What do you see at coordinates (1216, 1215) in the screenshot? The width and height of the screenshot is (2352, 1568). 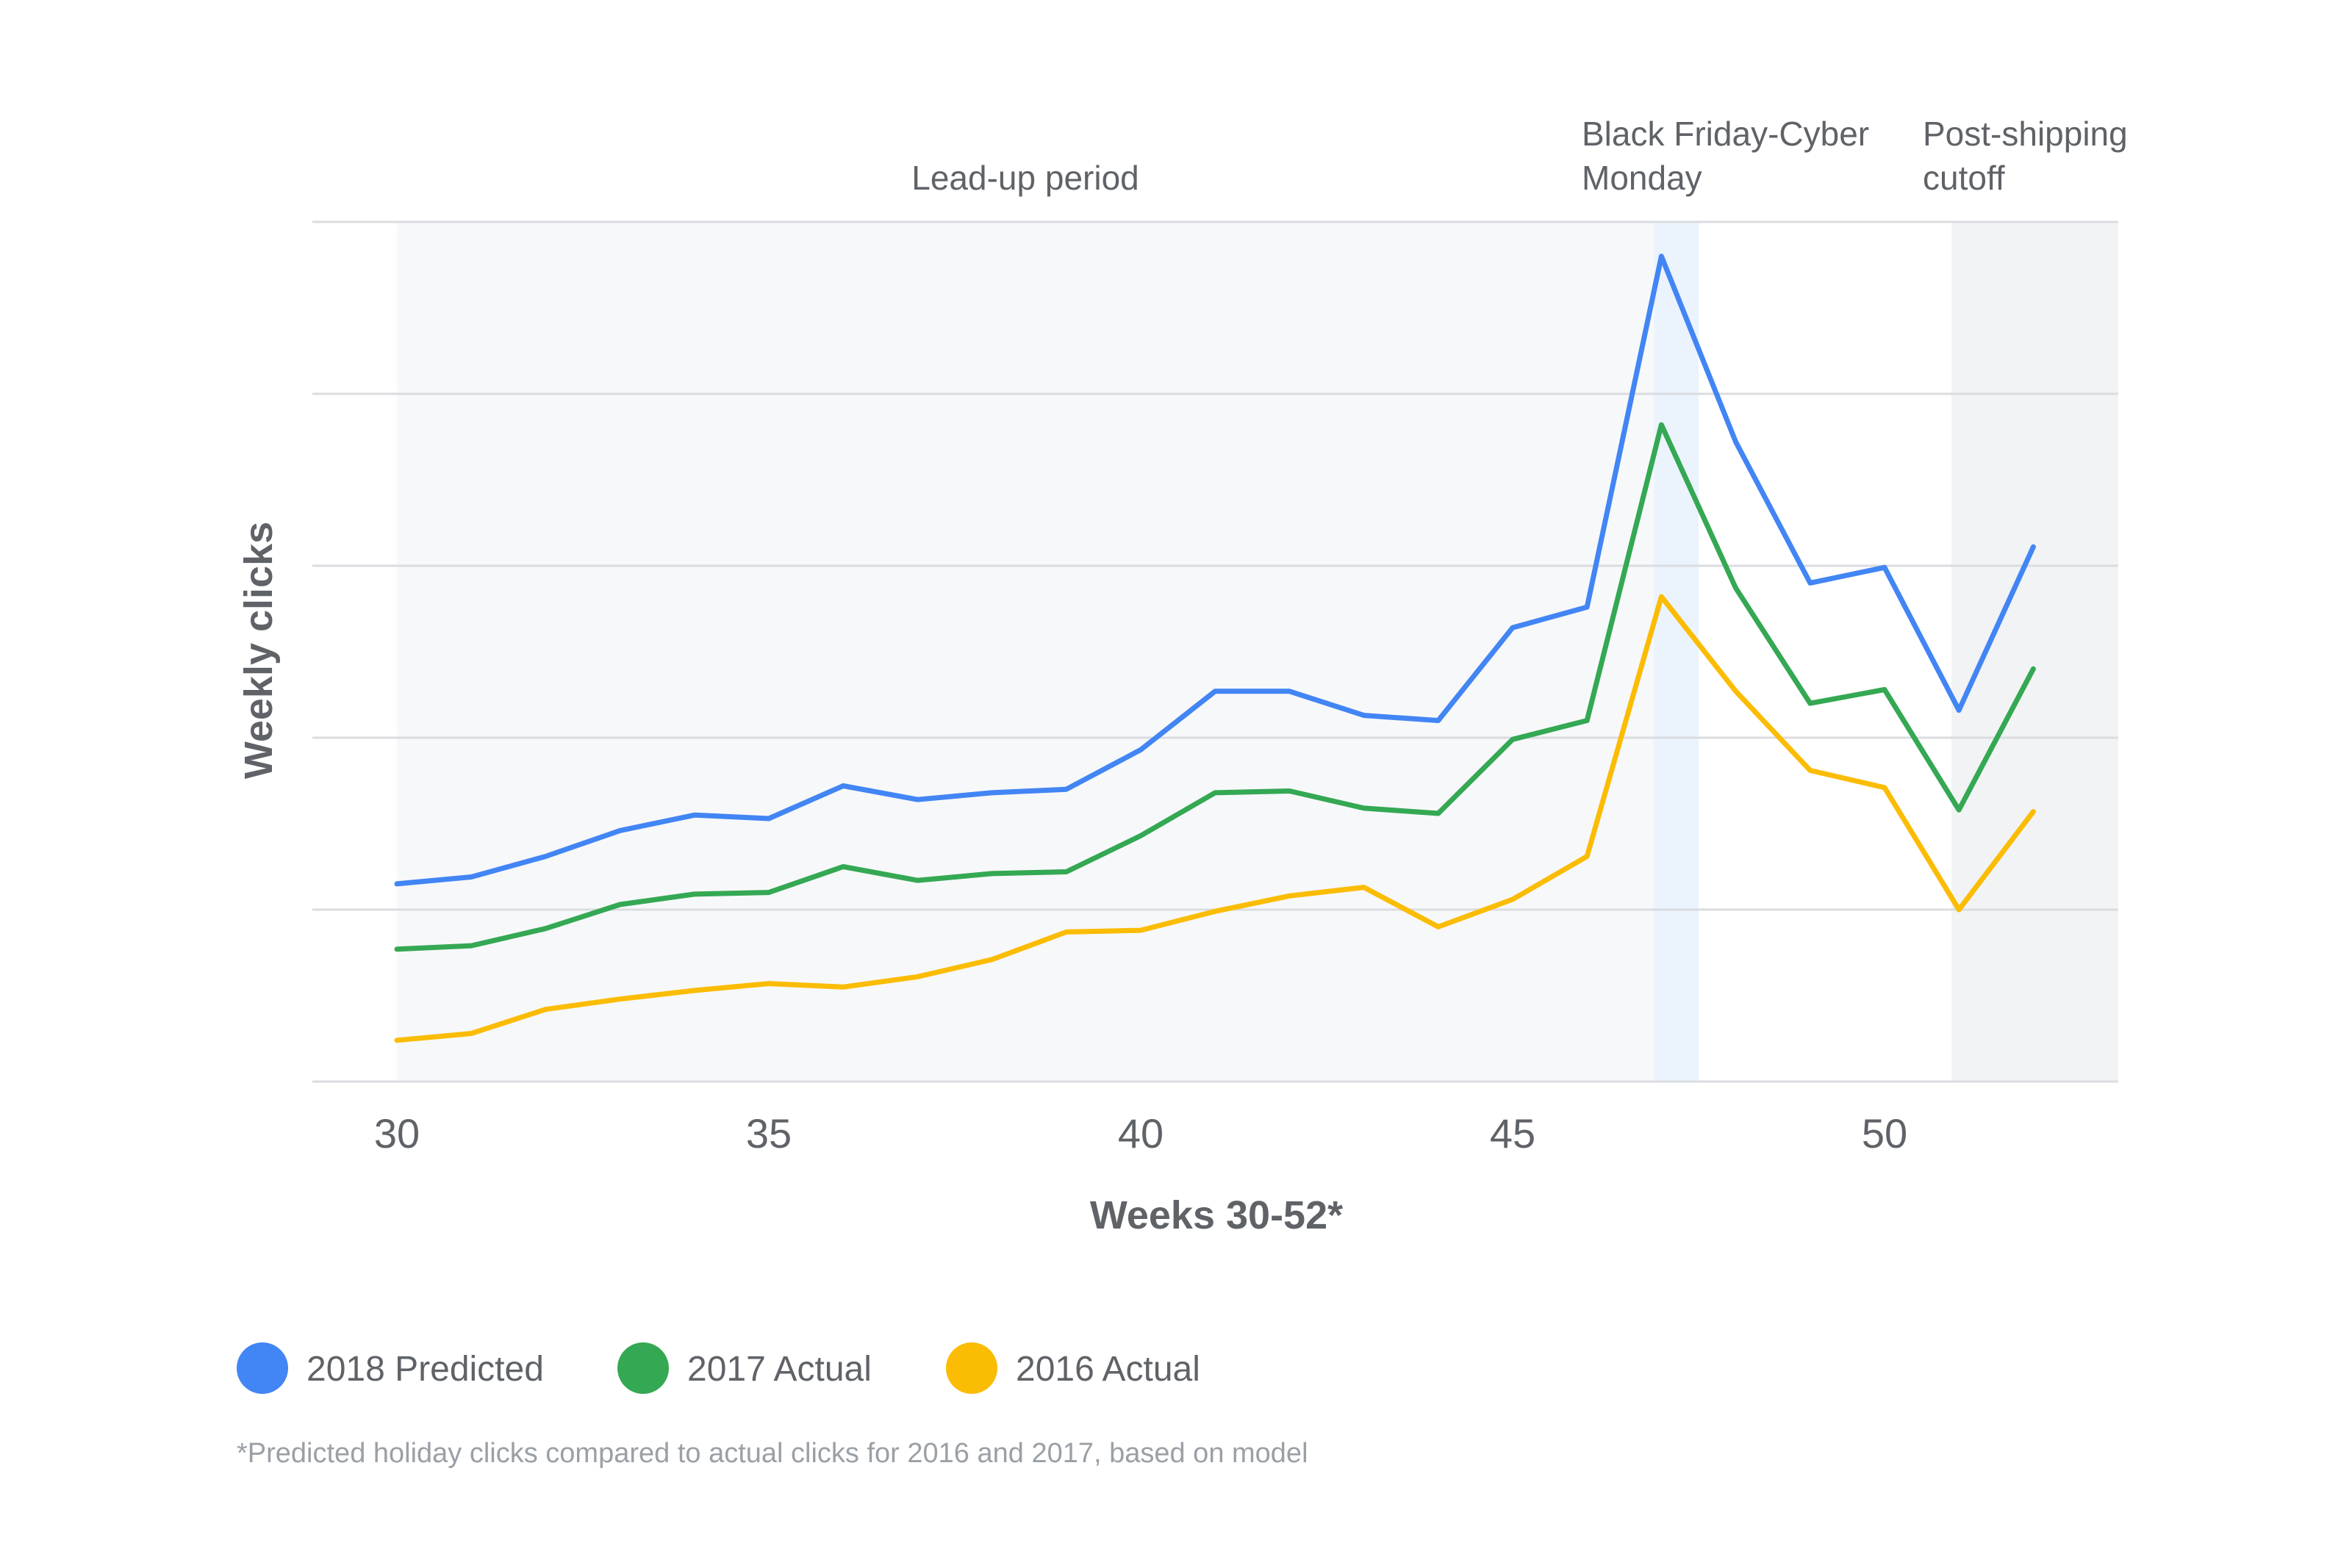 I see `x-axis-title: Weeks 30-52*` at bounding box center [1216, 1215].